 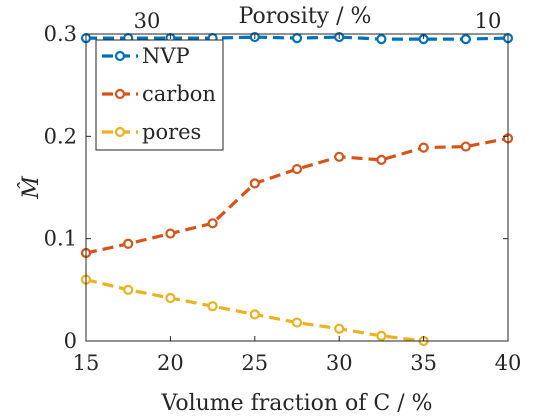 I want to click on x-tick-label: 15, so click(x=86, y=363).